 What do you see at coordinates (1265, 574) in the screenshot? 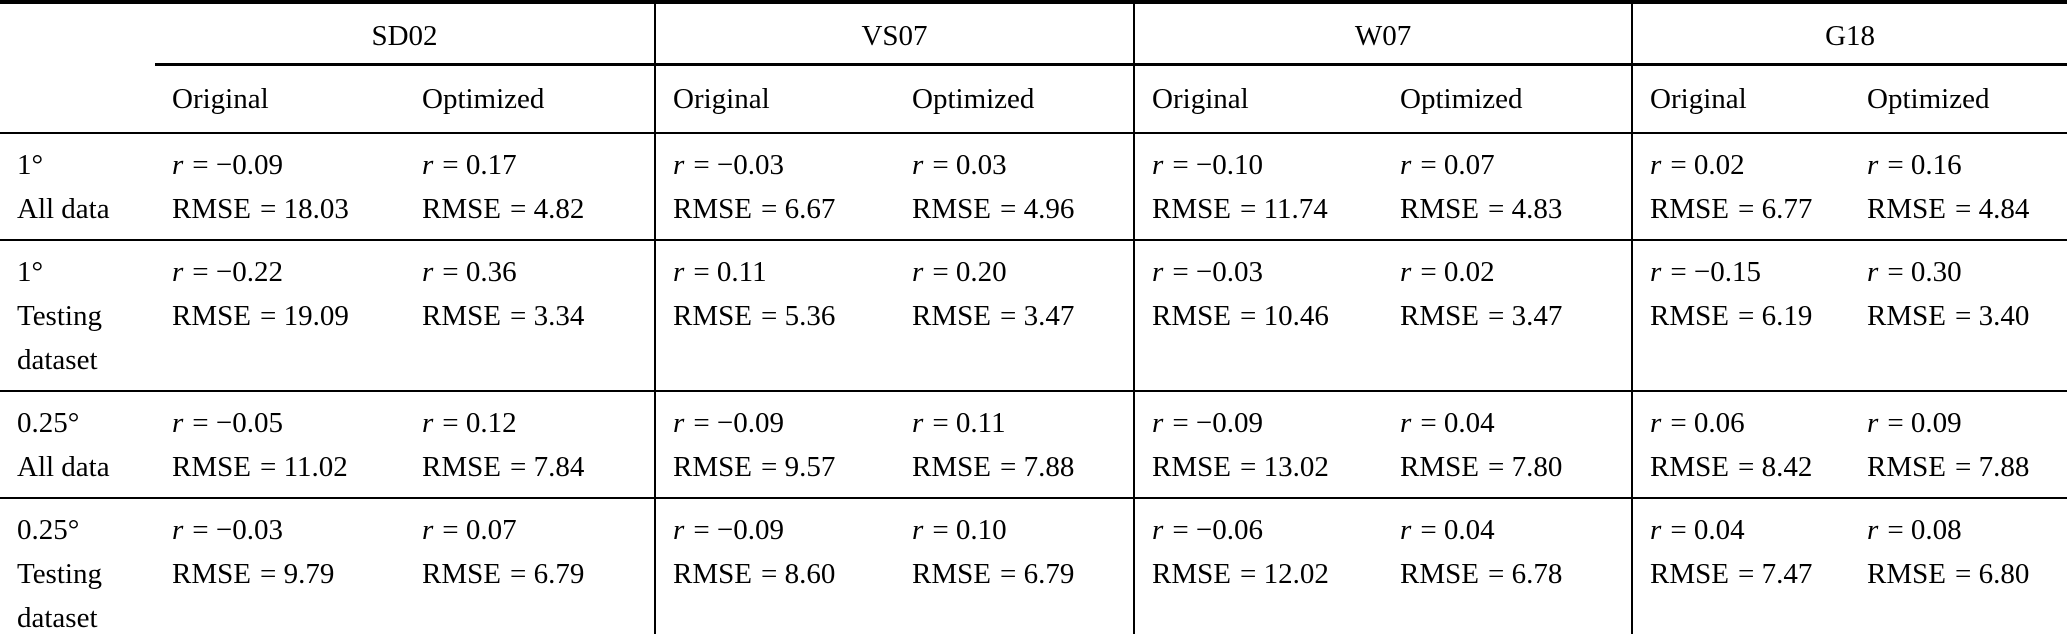
I see `rmse-line: RMSE = 12.02` at bounding box center [1265, 574].